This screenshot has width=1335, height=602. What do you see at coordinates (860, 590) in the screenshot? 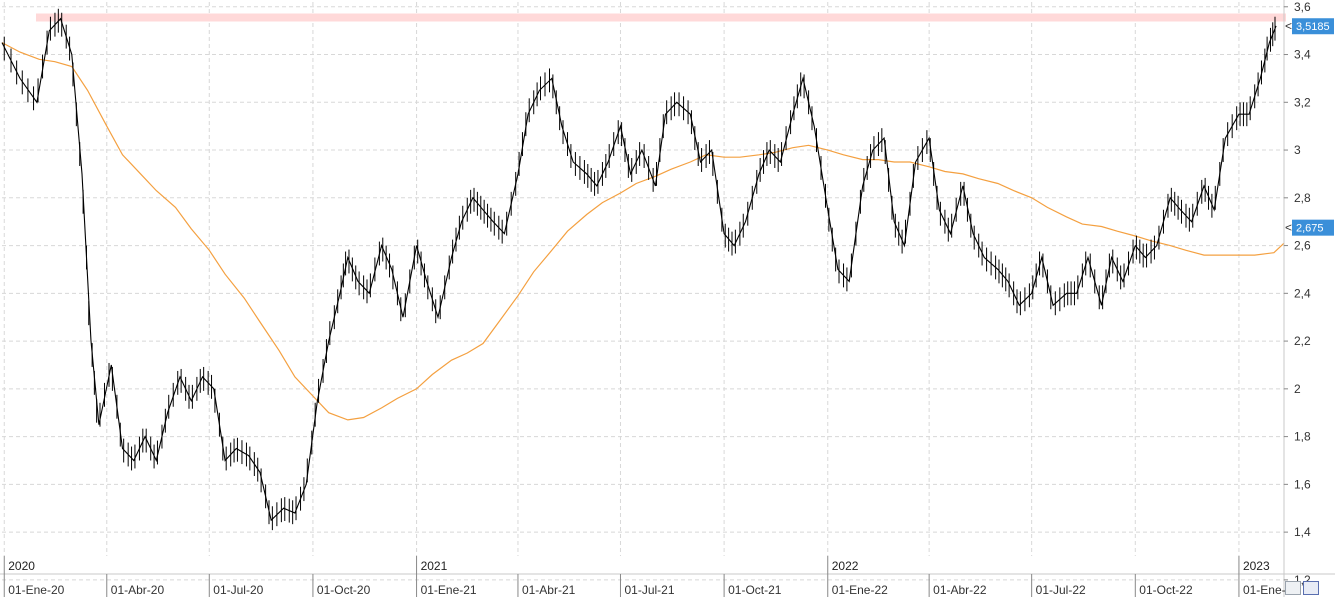
I see `x-tick-label: 01-Ene-22` at bounding box center [860, 590].